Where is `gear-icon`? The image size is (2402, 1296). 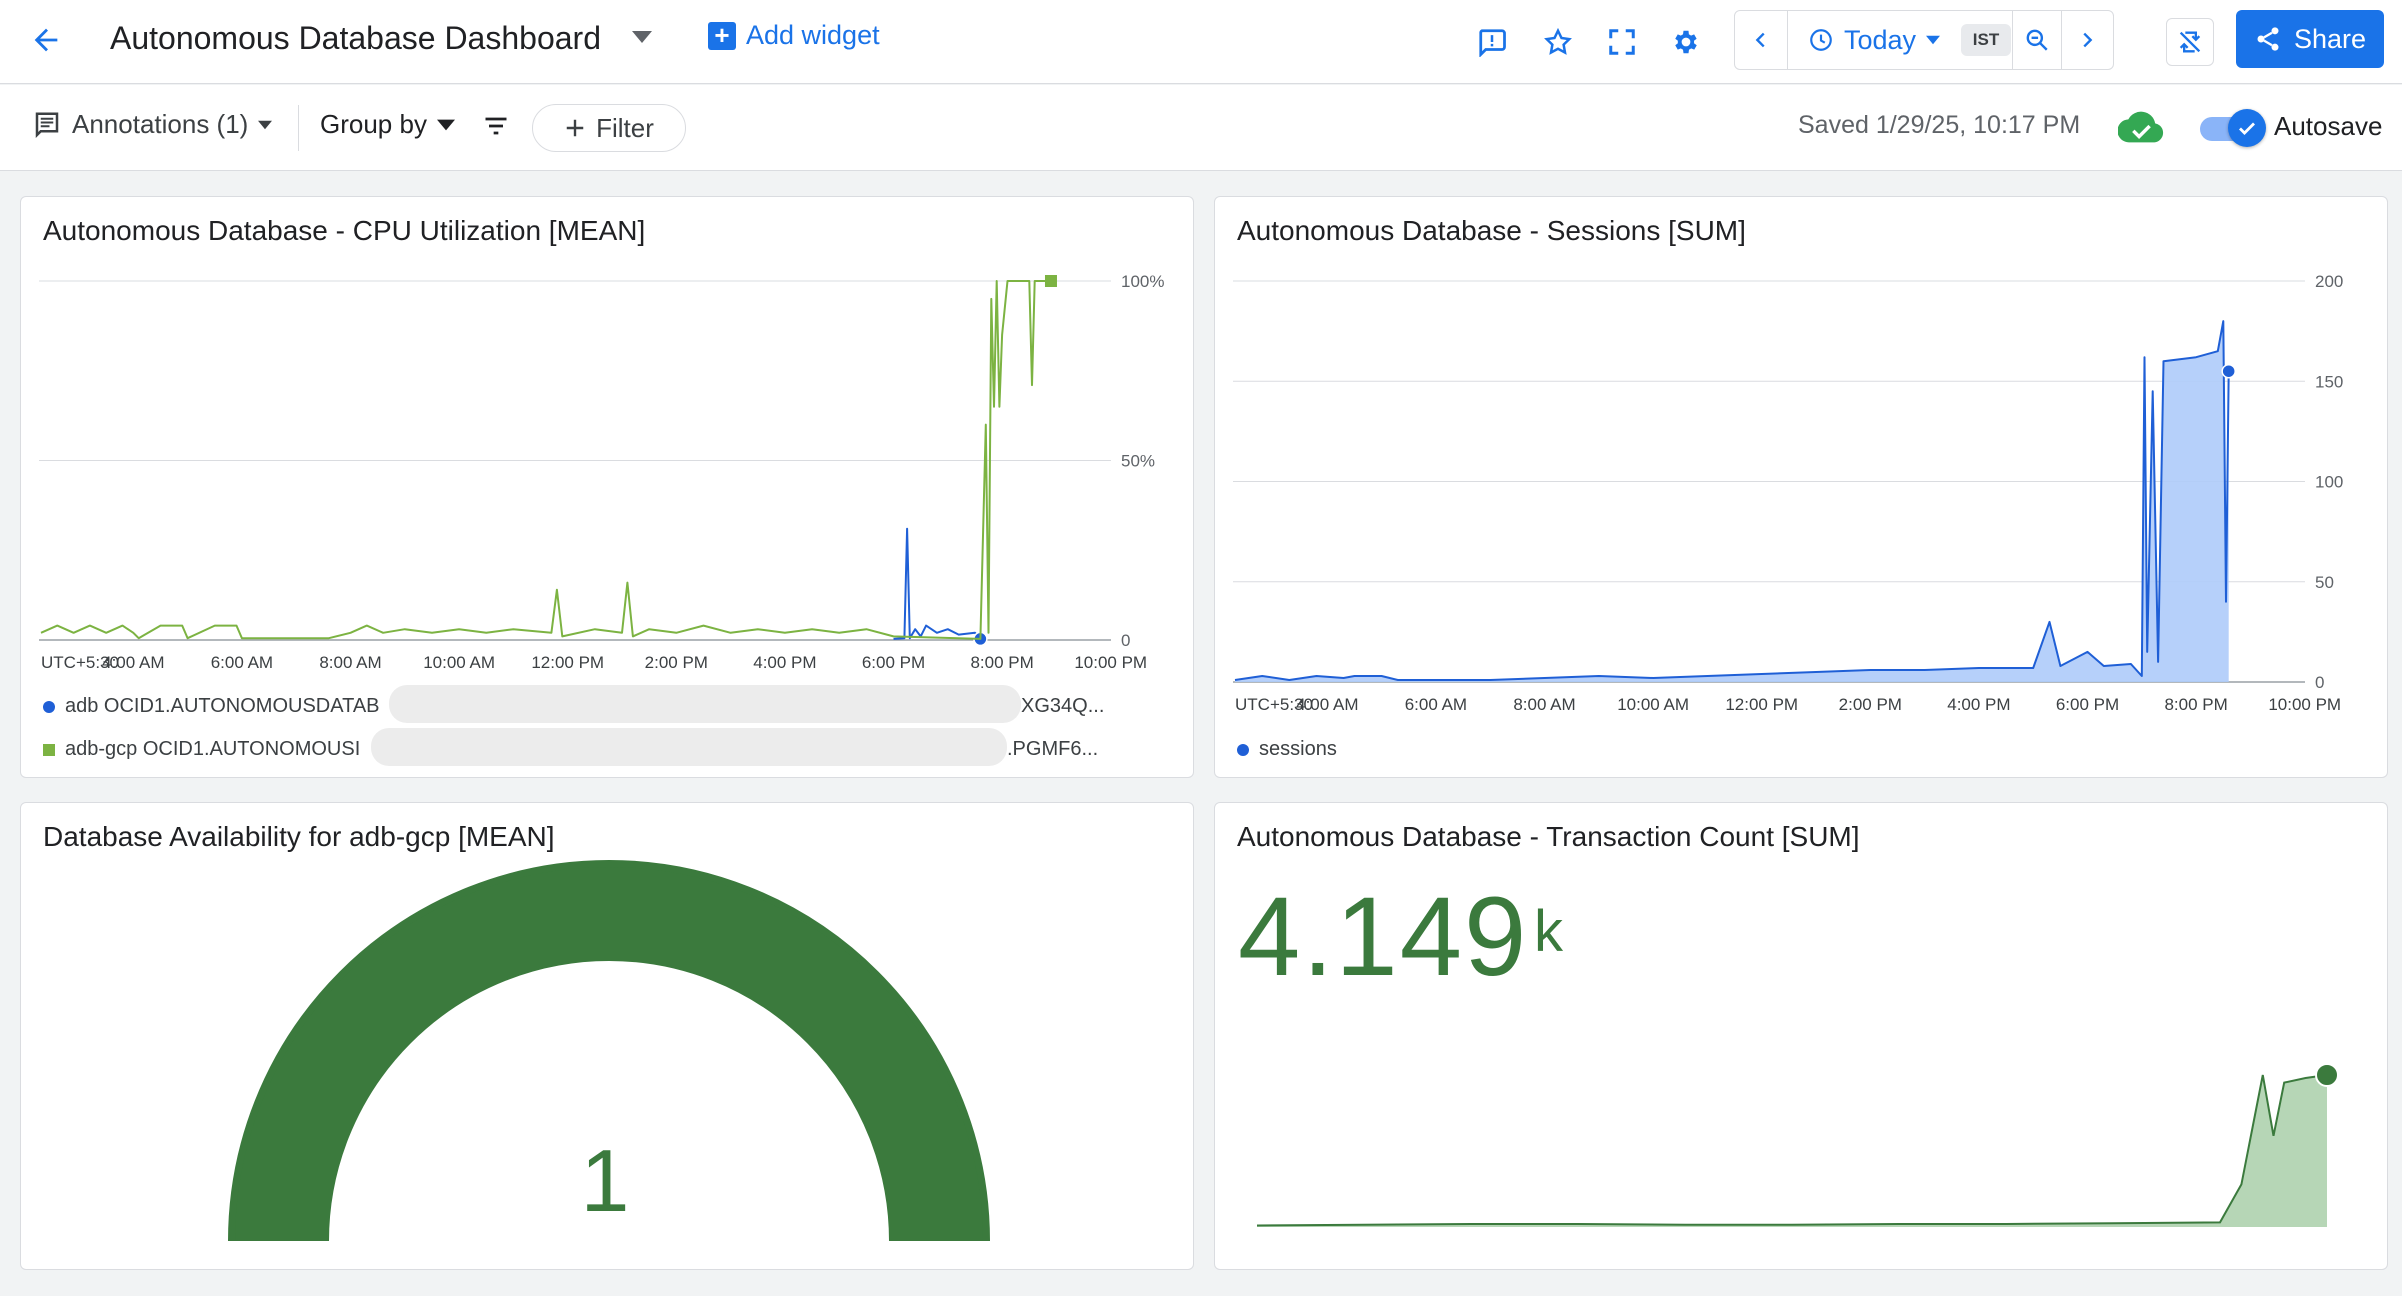
gear-icon is located at coordinates (1686, 42).